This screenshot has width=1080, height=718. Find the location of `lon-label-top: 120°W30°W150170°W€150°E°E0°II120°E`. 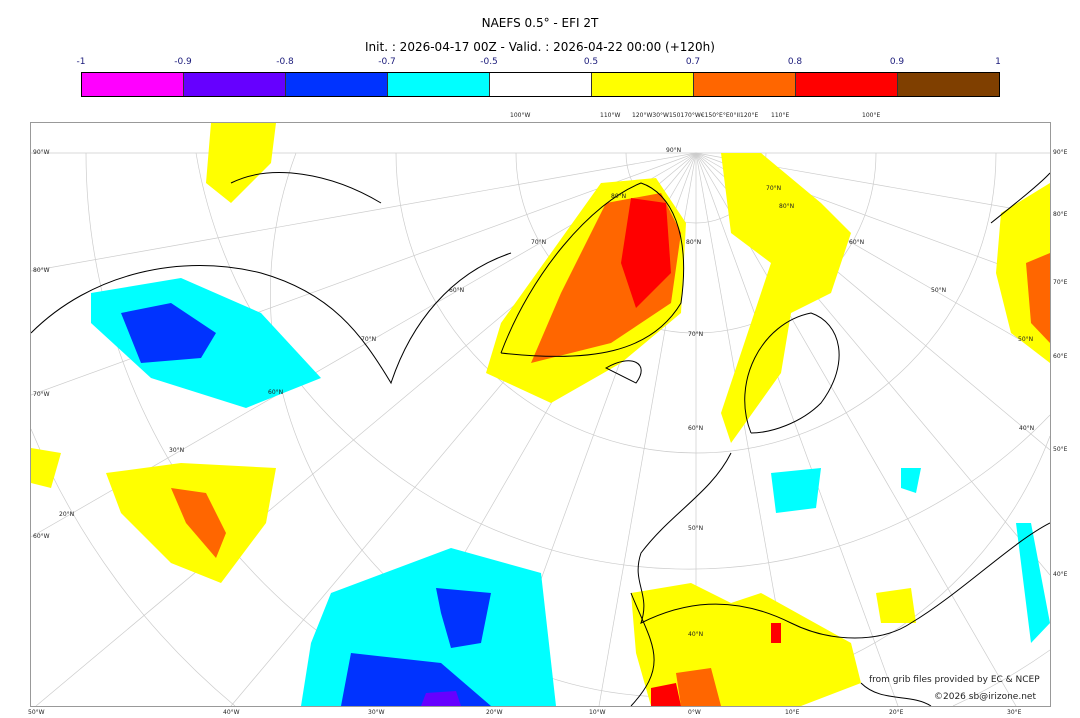

lon-label-top: 120°W30°W150170°W€150°E°E0°II120°E is located at coordinates (695, 115).